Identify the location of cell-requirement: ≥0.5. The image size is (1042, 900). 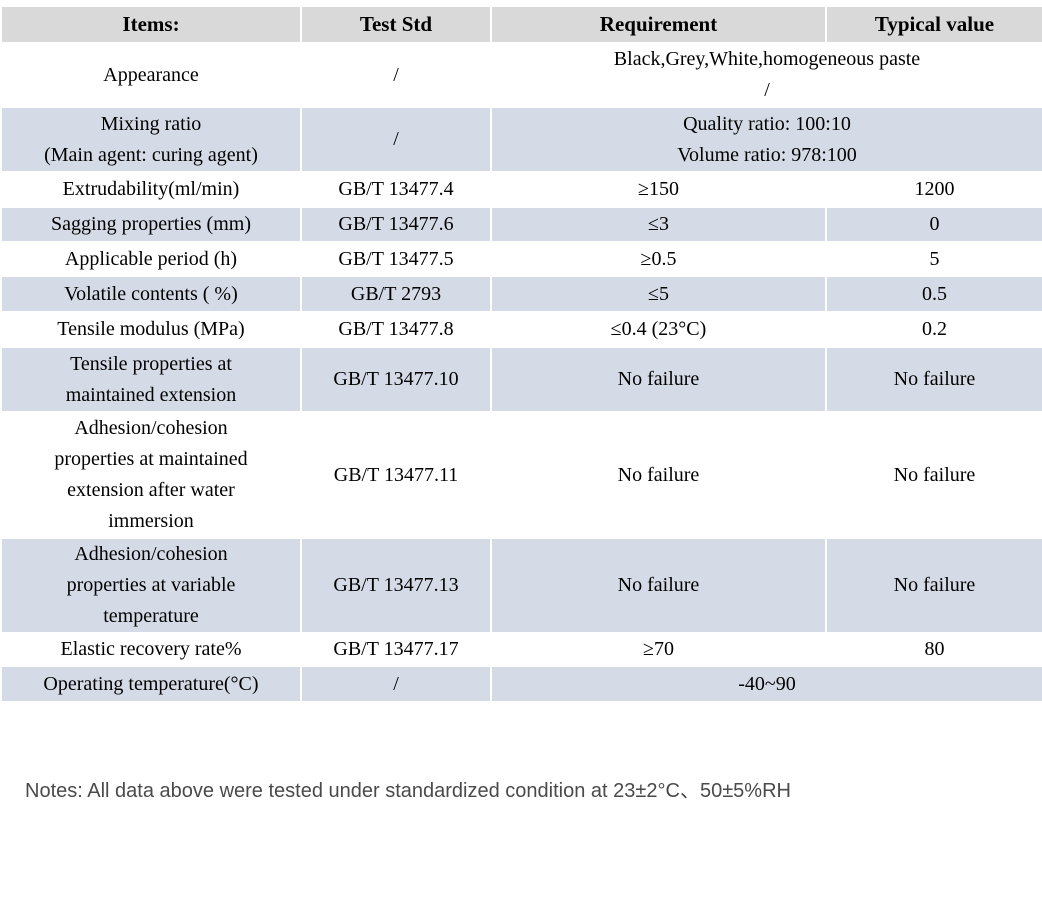
(658, 259).